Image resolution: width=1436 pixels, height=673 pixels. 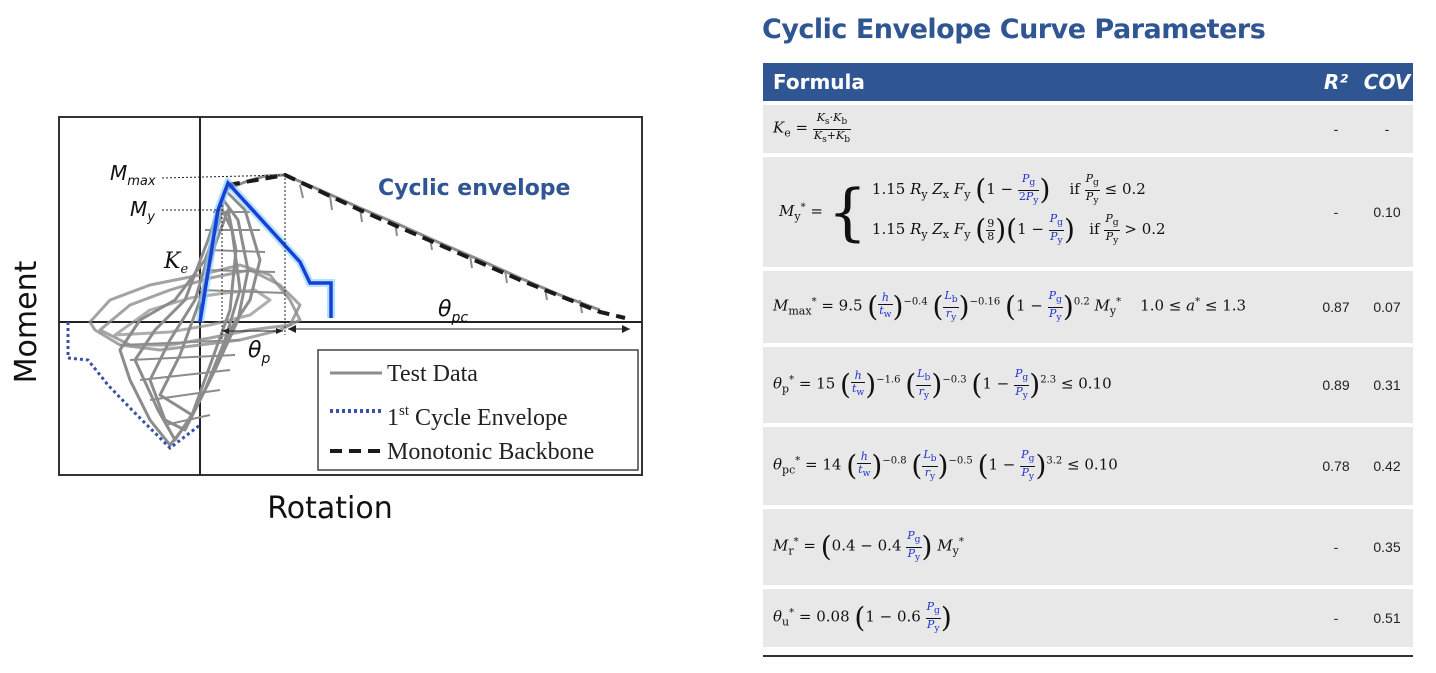 I want to click on table-row: Ke = Ks·Kb Ks+Kb - -, so click(x=1088, y=129).